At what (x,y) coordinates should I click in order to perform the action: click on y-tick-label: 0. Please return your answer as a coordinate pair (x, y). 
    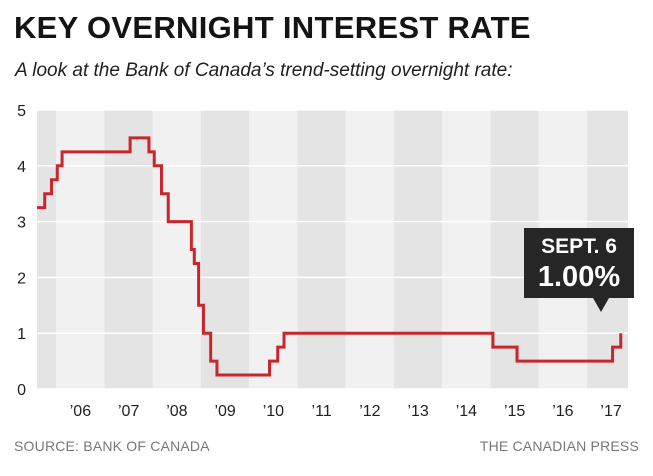
    Looking at the image, I should click on (21, 390).